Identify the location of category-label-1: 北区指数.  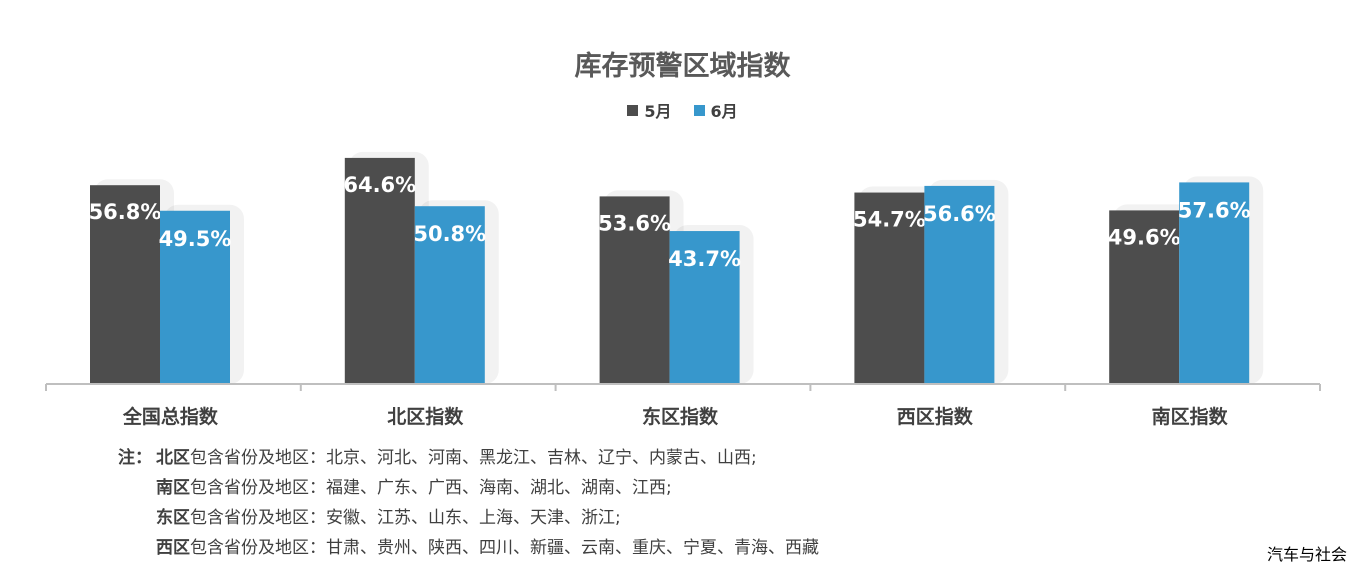
(425, 416).